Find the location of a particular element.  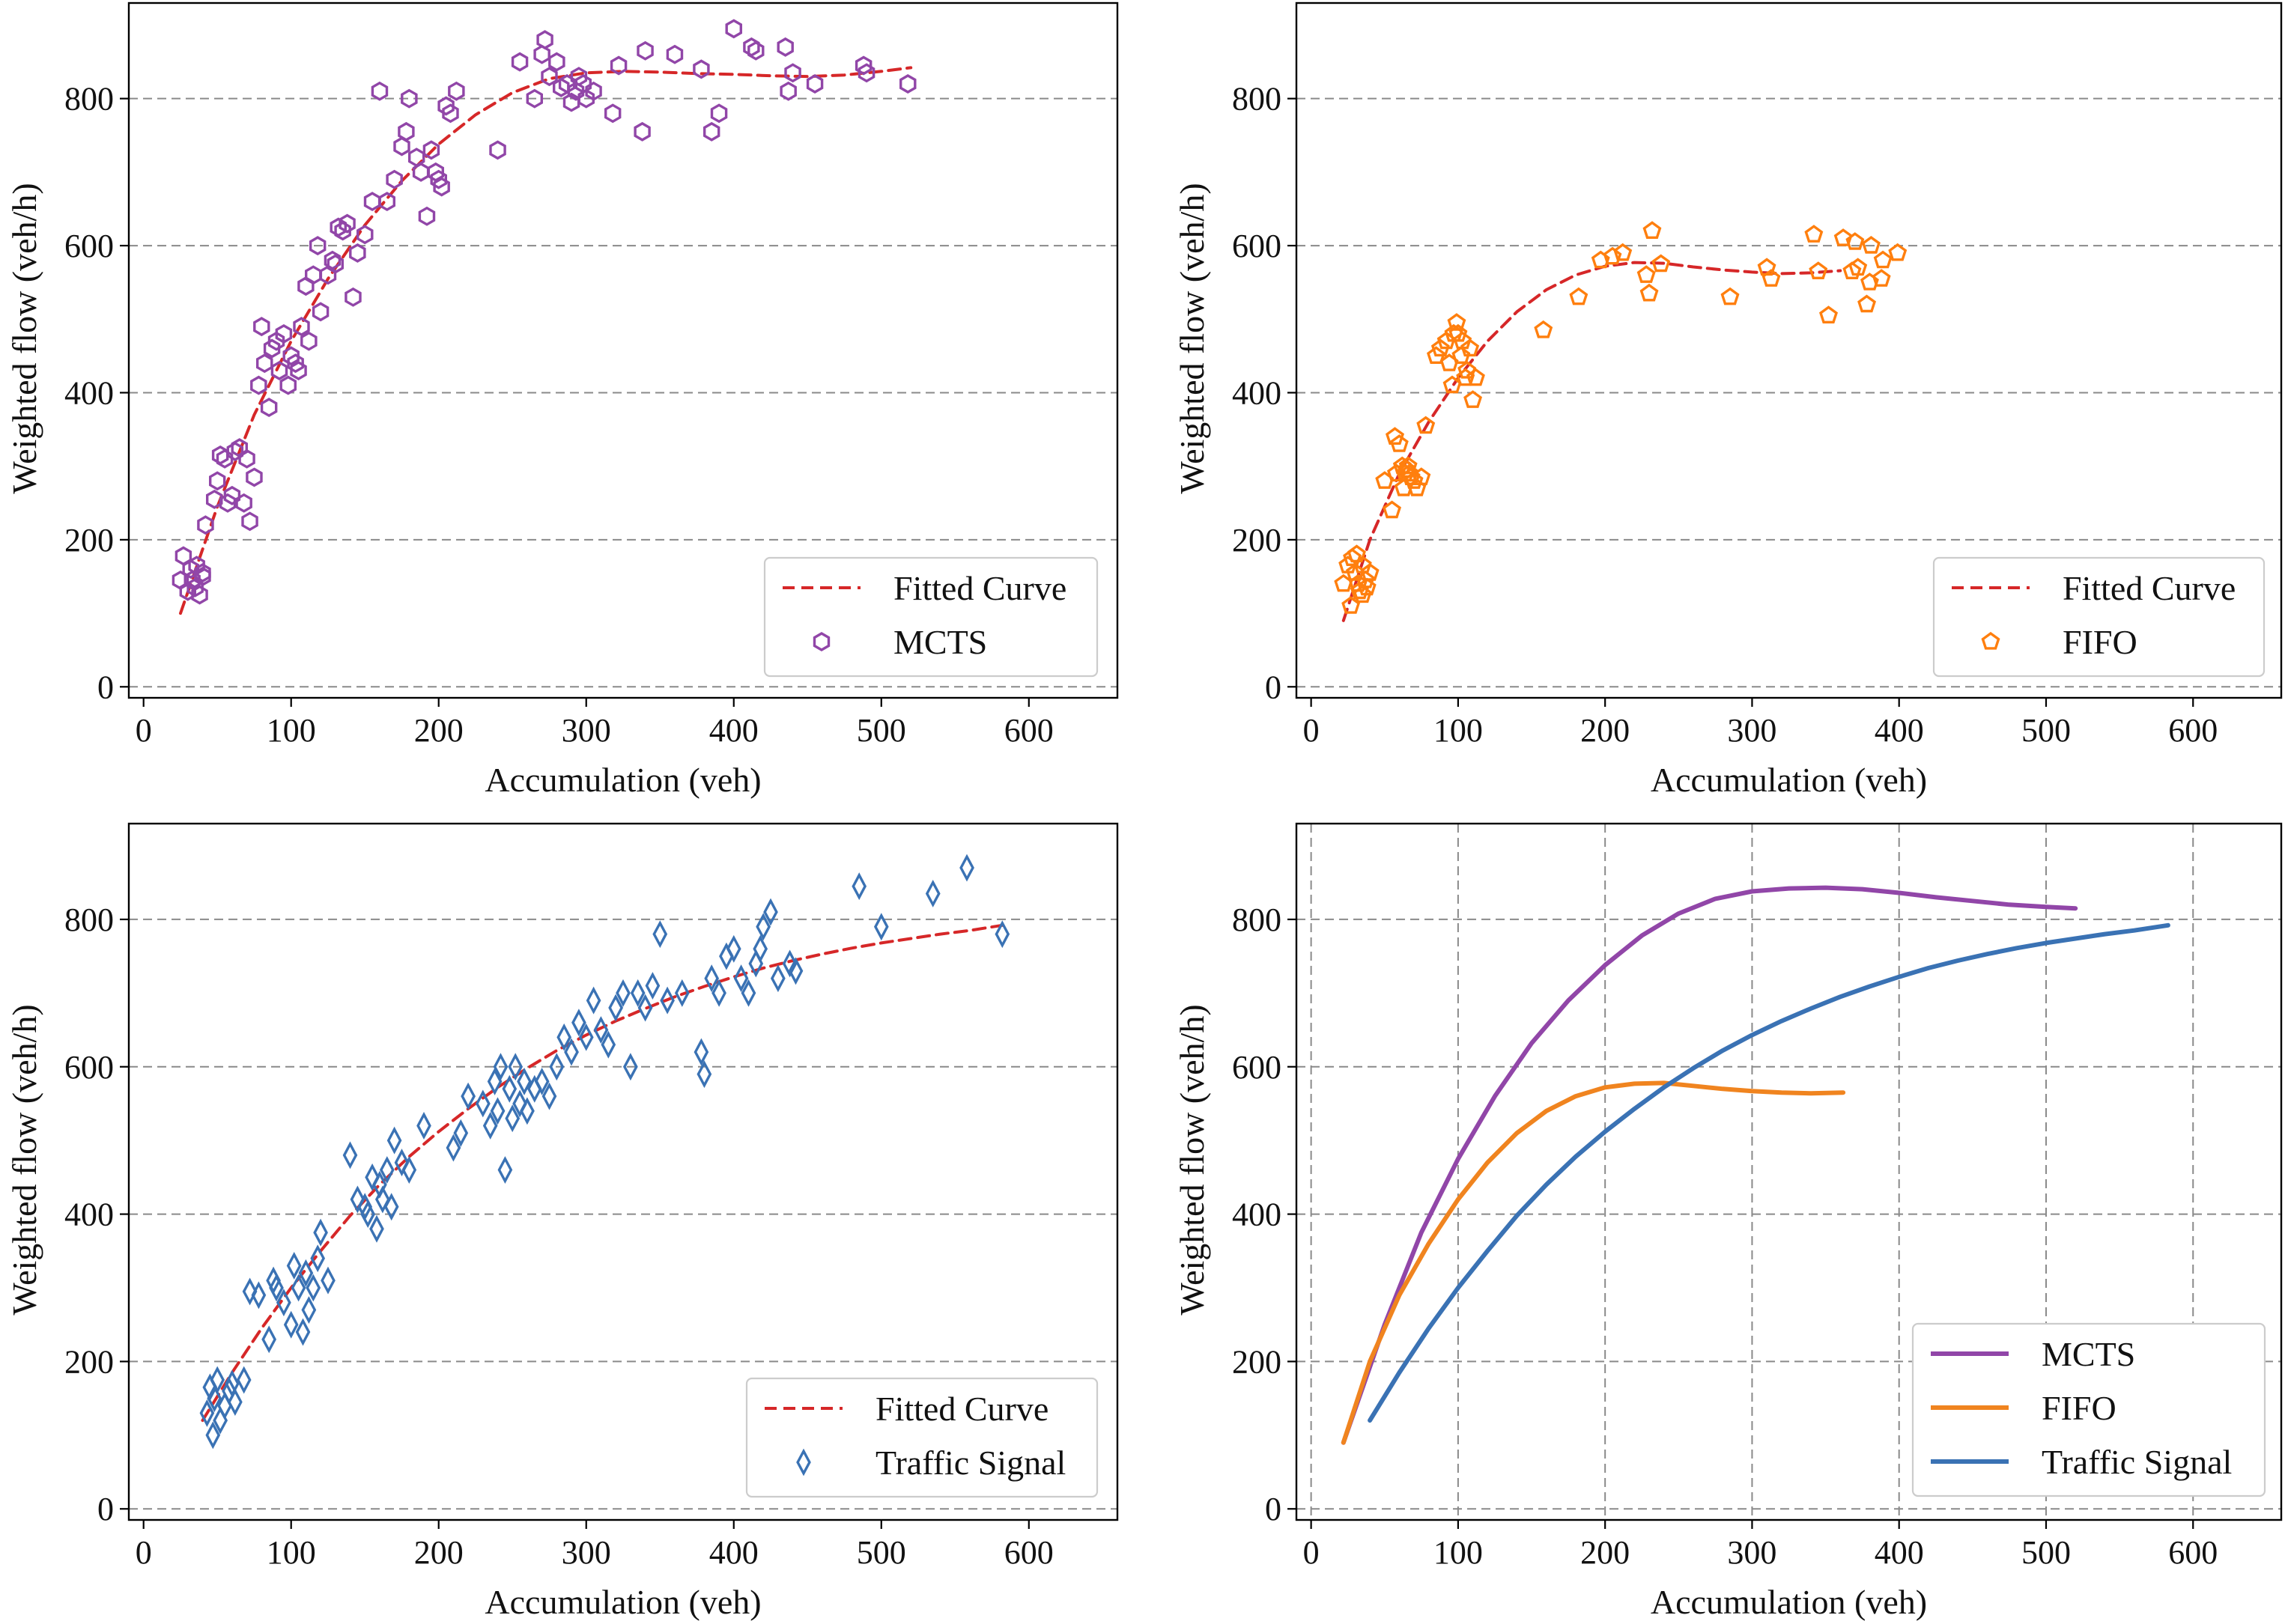

y-tick-label: 0 is located at coordinates (105, 1509).